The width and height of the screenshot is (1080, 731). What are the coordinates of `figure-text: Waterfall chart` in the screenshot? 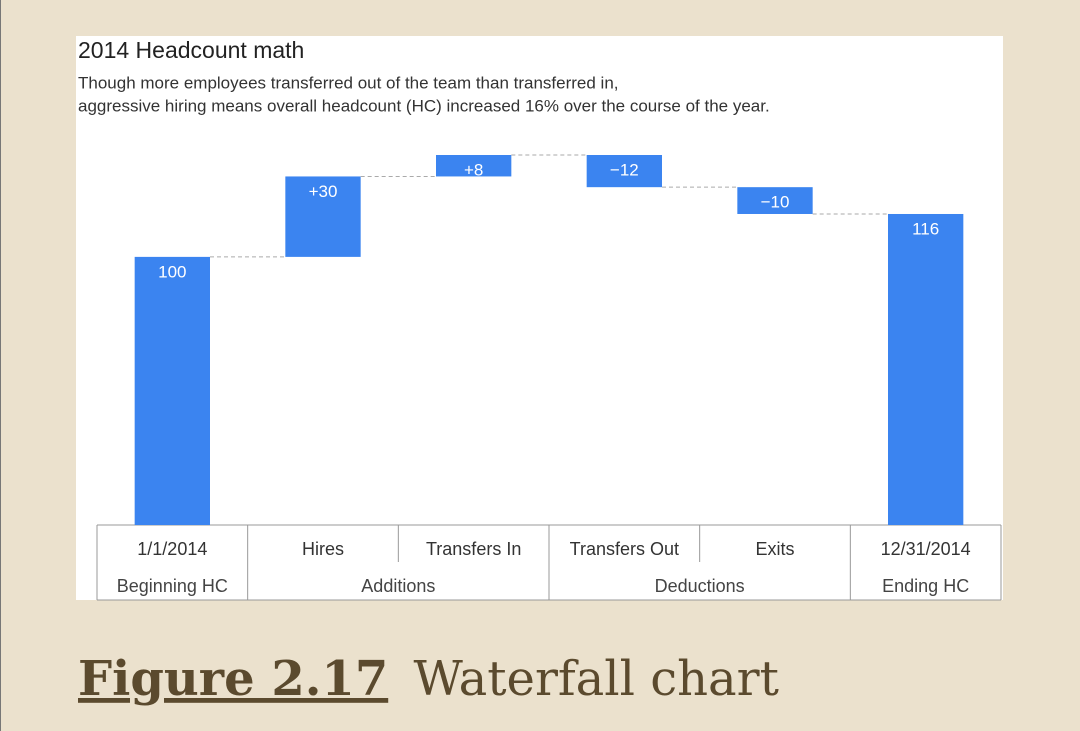 It's located at (595, 679).